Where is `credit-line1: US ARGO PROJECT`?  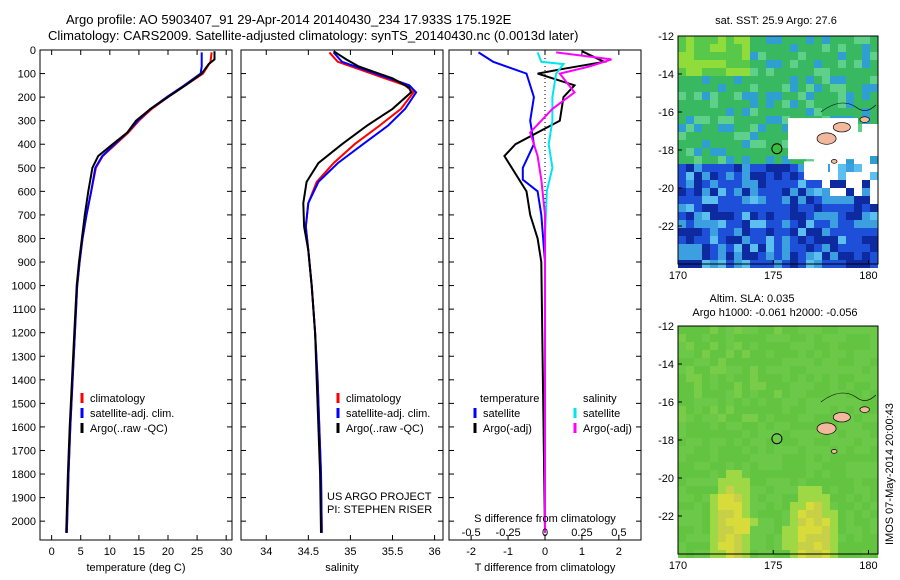
credit-line1: US ARGO PROJECT is located at coordinates (379, 497).